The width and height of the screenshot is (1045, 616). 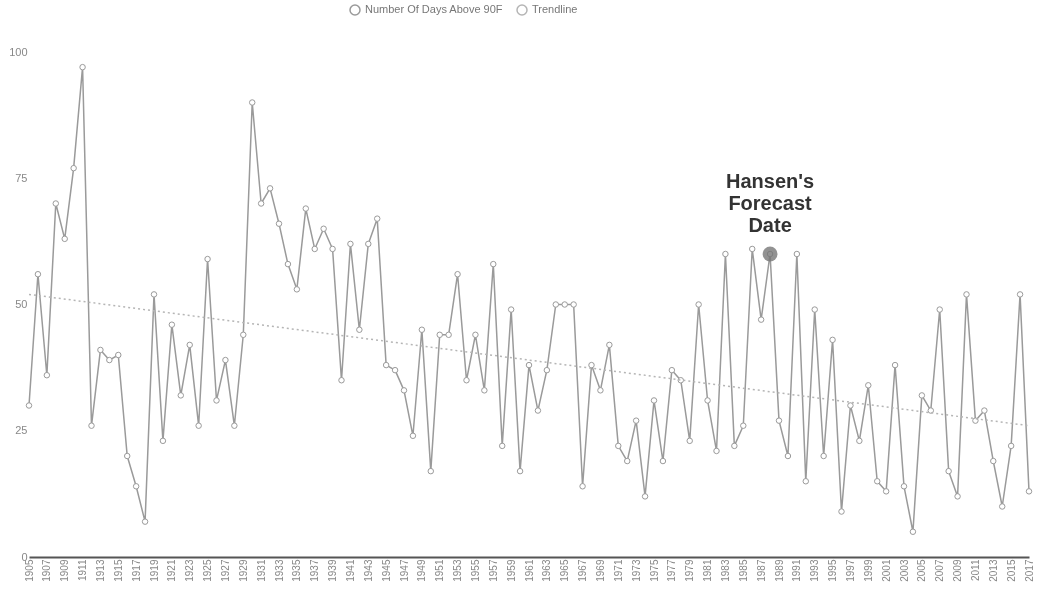 I want to click on x-tick-label: 1999, so click(x=868, y=570).